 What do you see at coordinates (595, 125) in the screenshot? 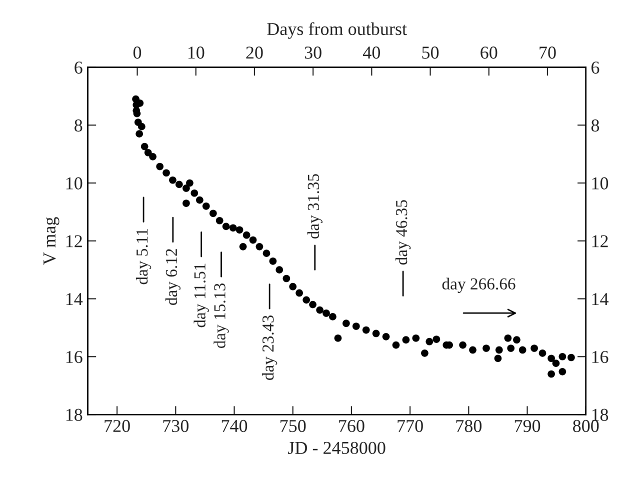
I see `y2-tick-label: 8` at bounding box center [595, 125].